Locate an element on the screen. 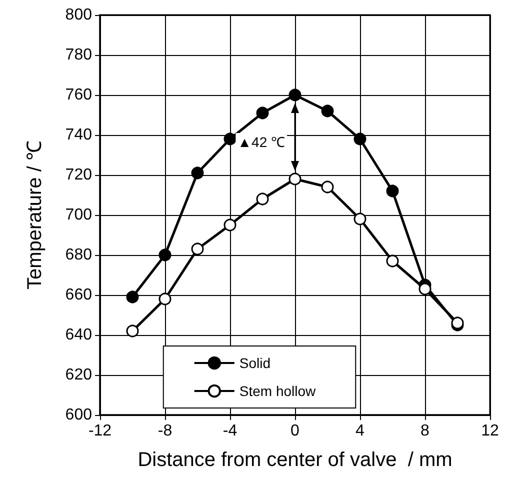 The width and height of the screenshot is (509, 488). y-tick-label: 780 is located at coordinates (78, 55).